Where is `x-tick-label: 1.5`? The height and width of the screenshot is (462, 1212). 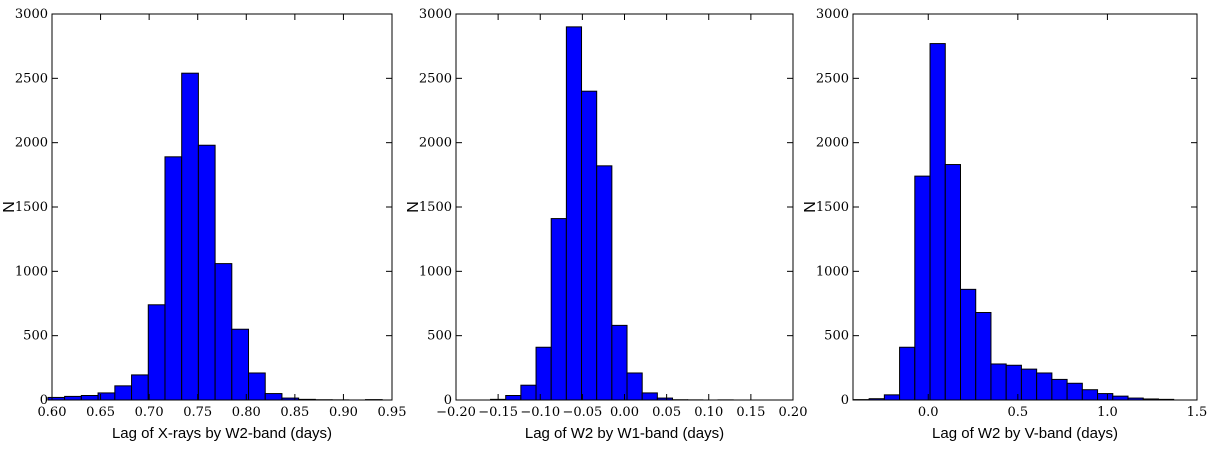
x-tick-label: 1.5 is located at coordinates (1197, 412).